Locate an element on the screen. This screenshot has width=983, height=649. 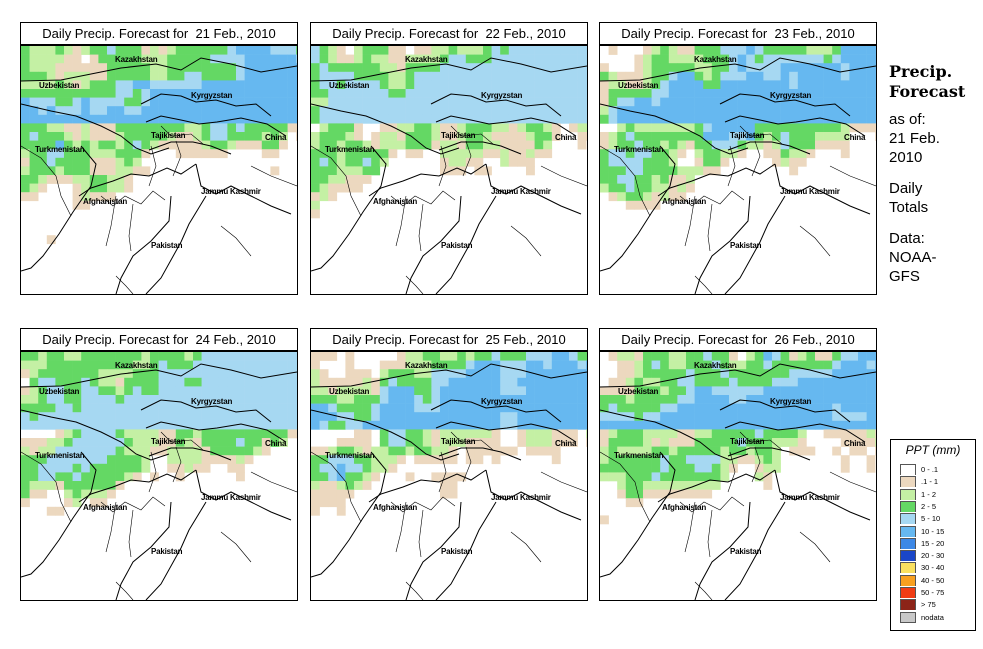
map-label: Kazakhstan is located at coordinates (136, 365).